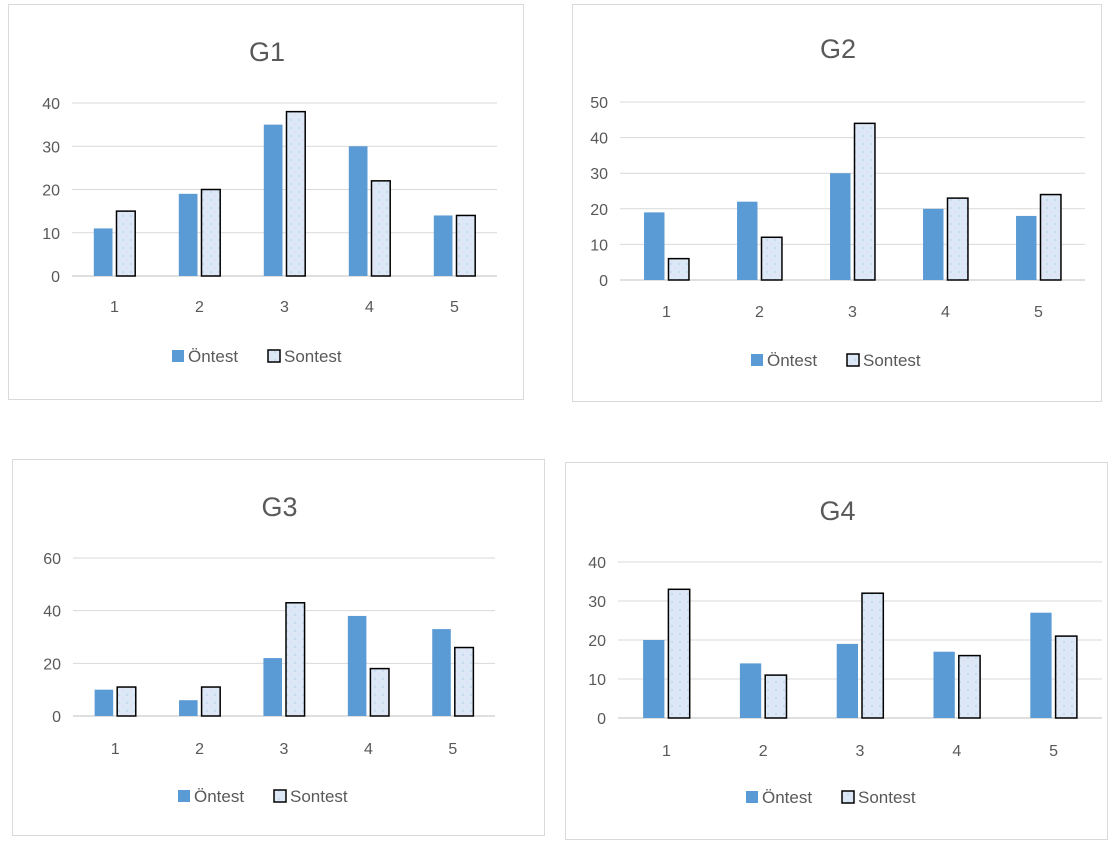  Describe the element at coordinates (837, 511) in the screenshot. I see `chart-title: G4` at that location.